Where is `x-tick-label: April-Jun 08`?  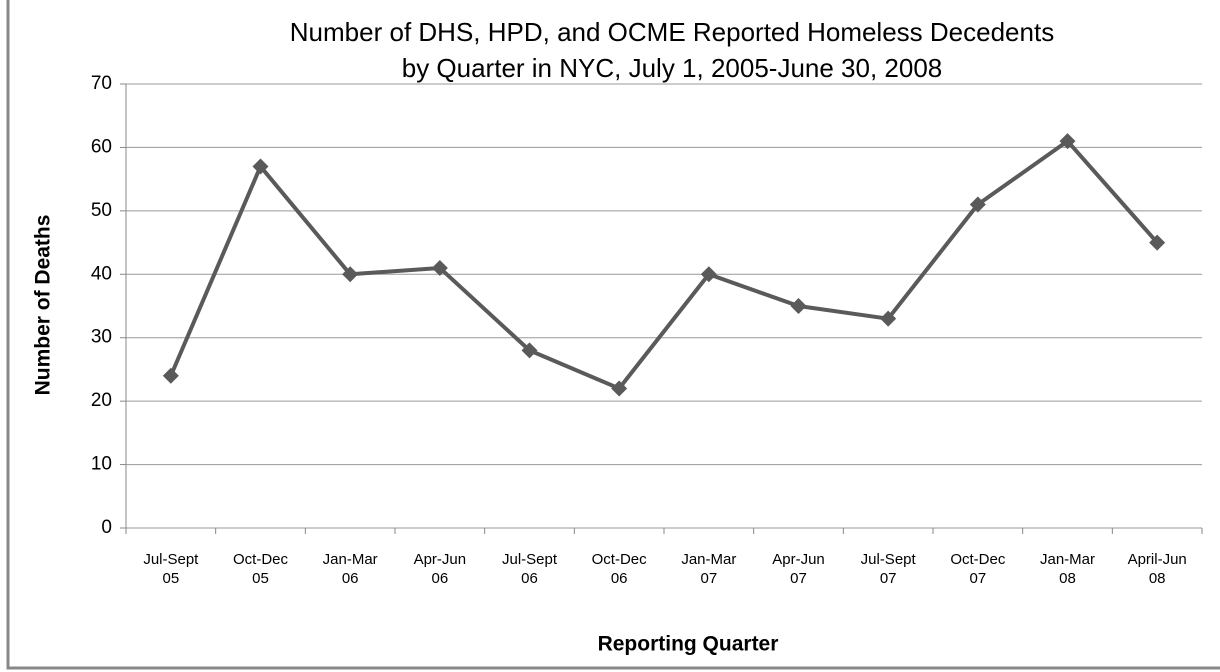 x-tick-label: April-Jun 08 is located at coordinates (1157, 569).